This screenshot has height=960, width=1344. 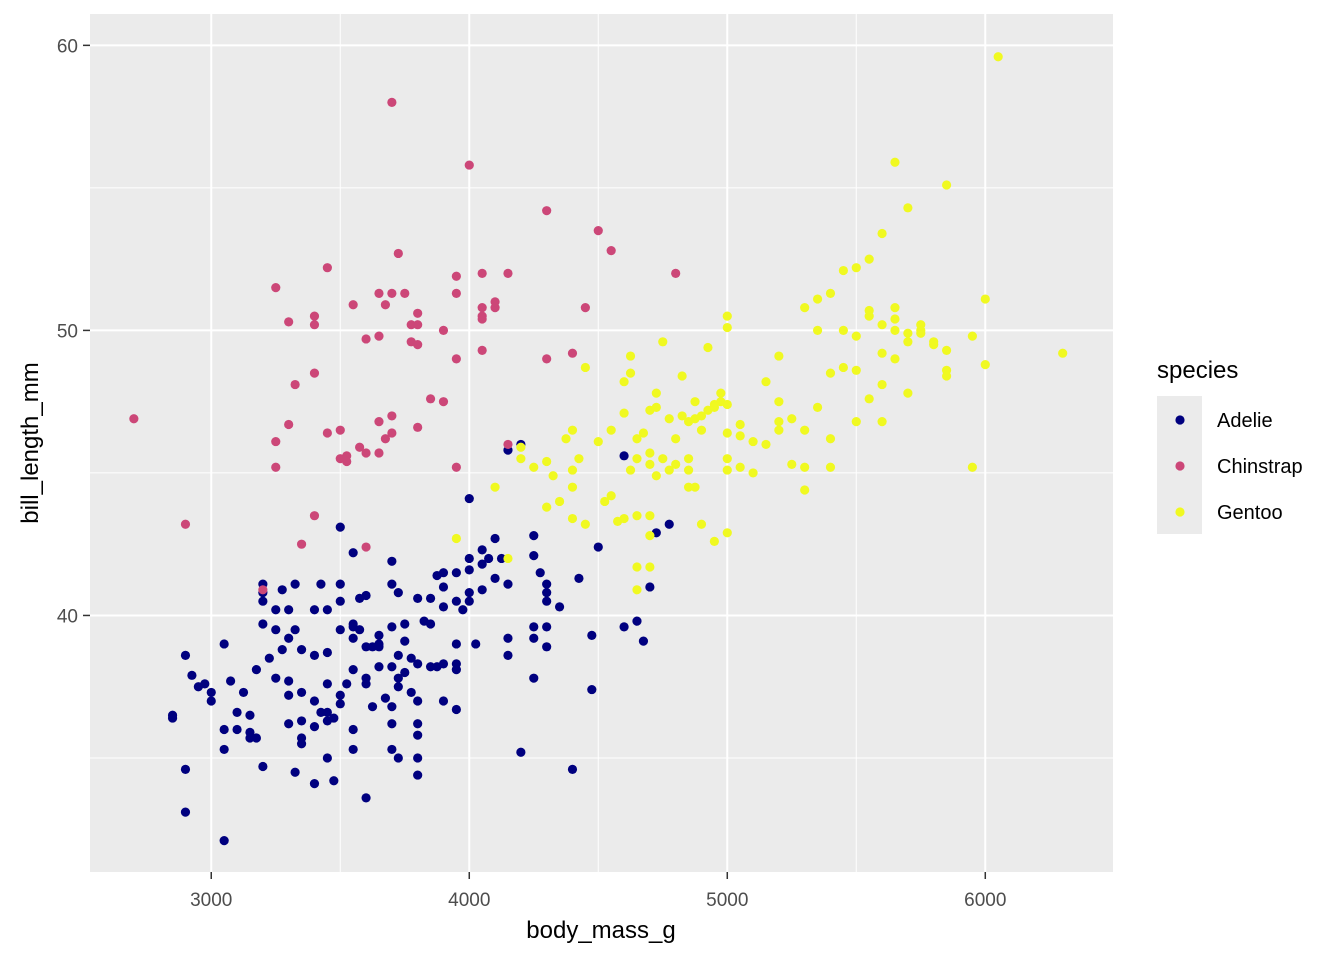 What do you see at coordinates (73, 331) in the screenshot?
I see `y-axis: 40 50 60` at bounding box center [73, 331].